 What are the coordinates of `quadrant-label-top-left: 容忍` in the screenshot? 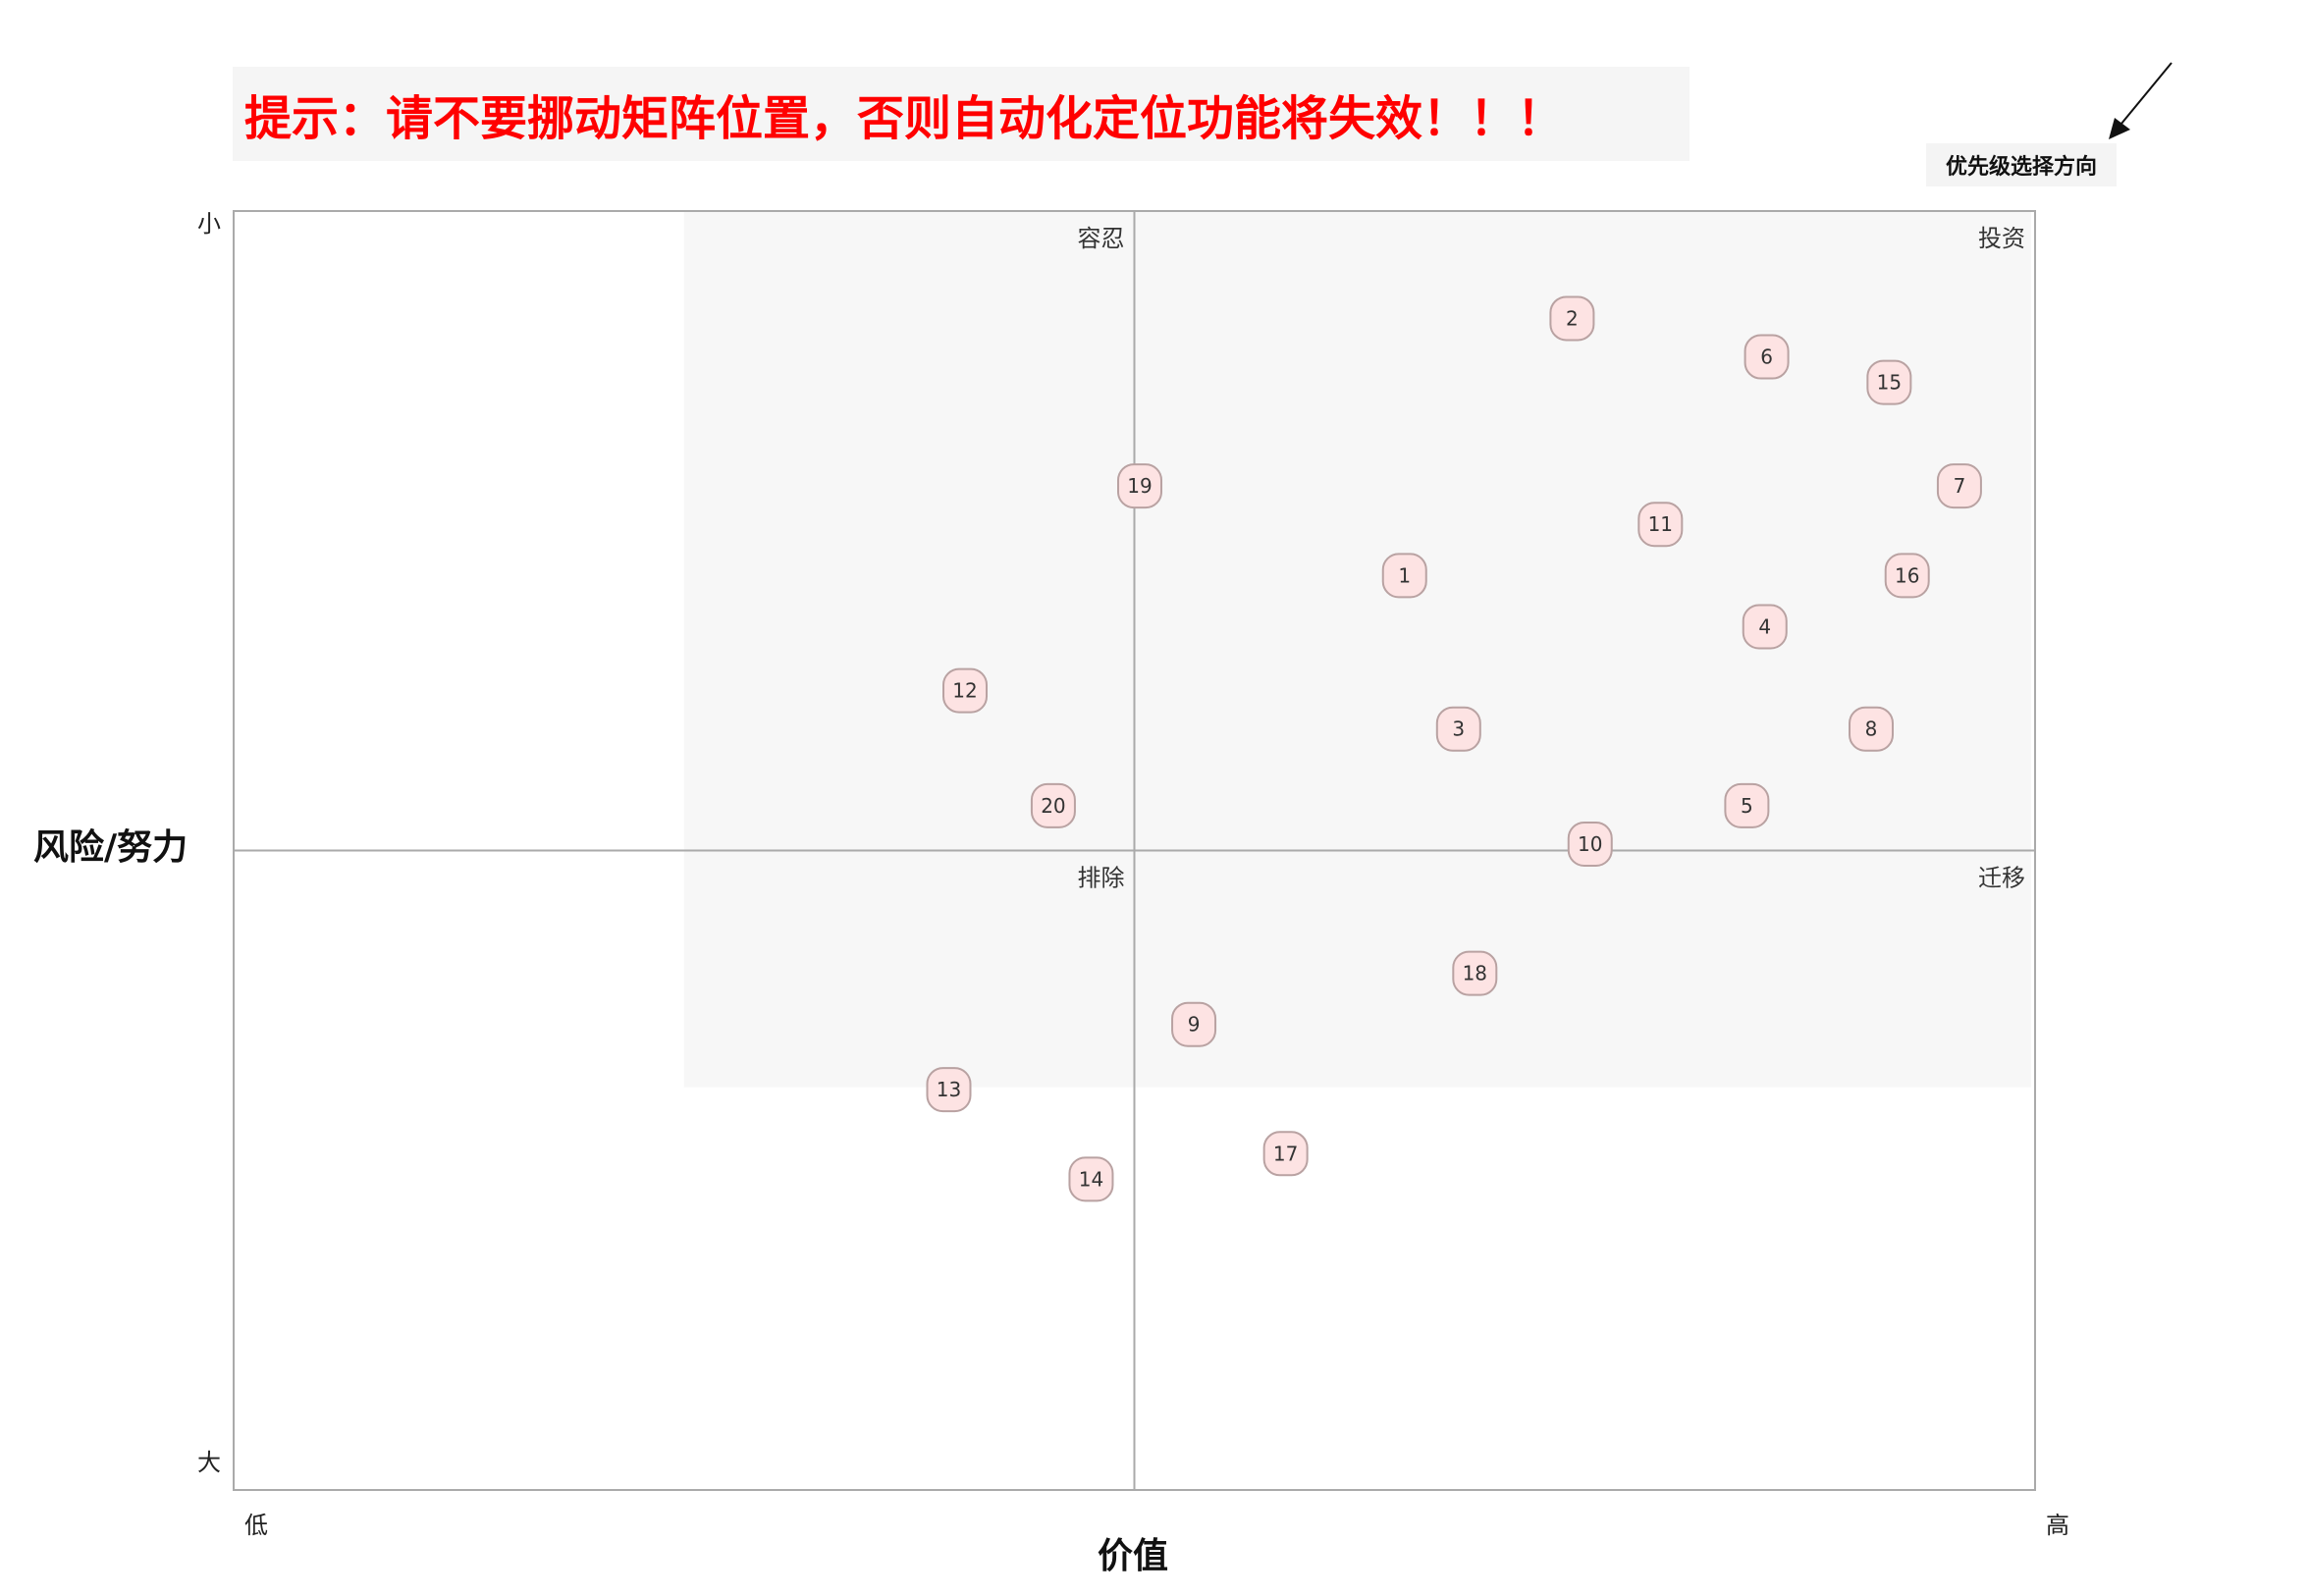 It's located at (1101, 239).